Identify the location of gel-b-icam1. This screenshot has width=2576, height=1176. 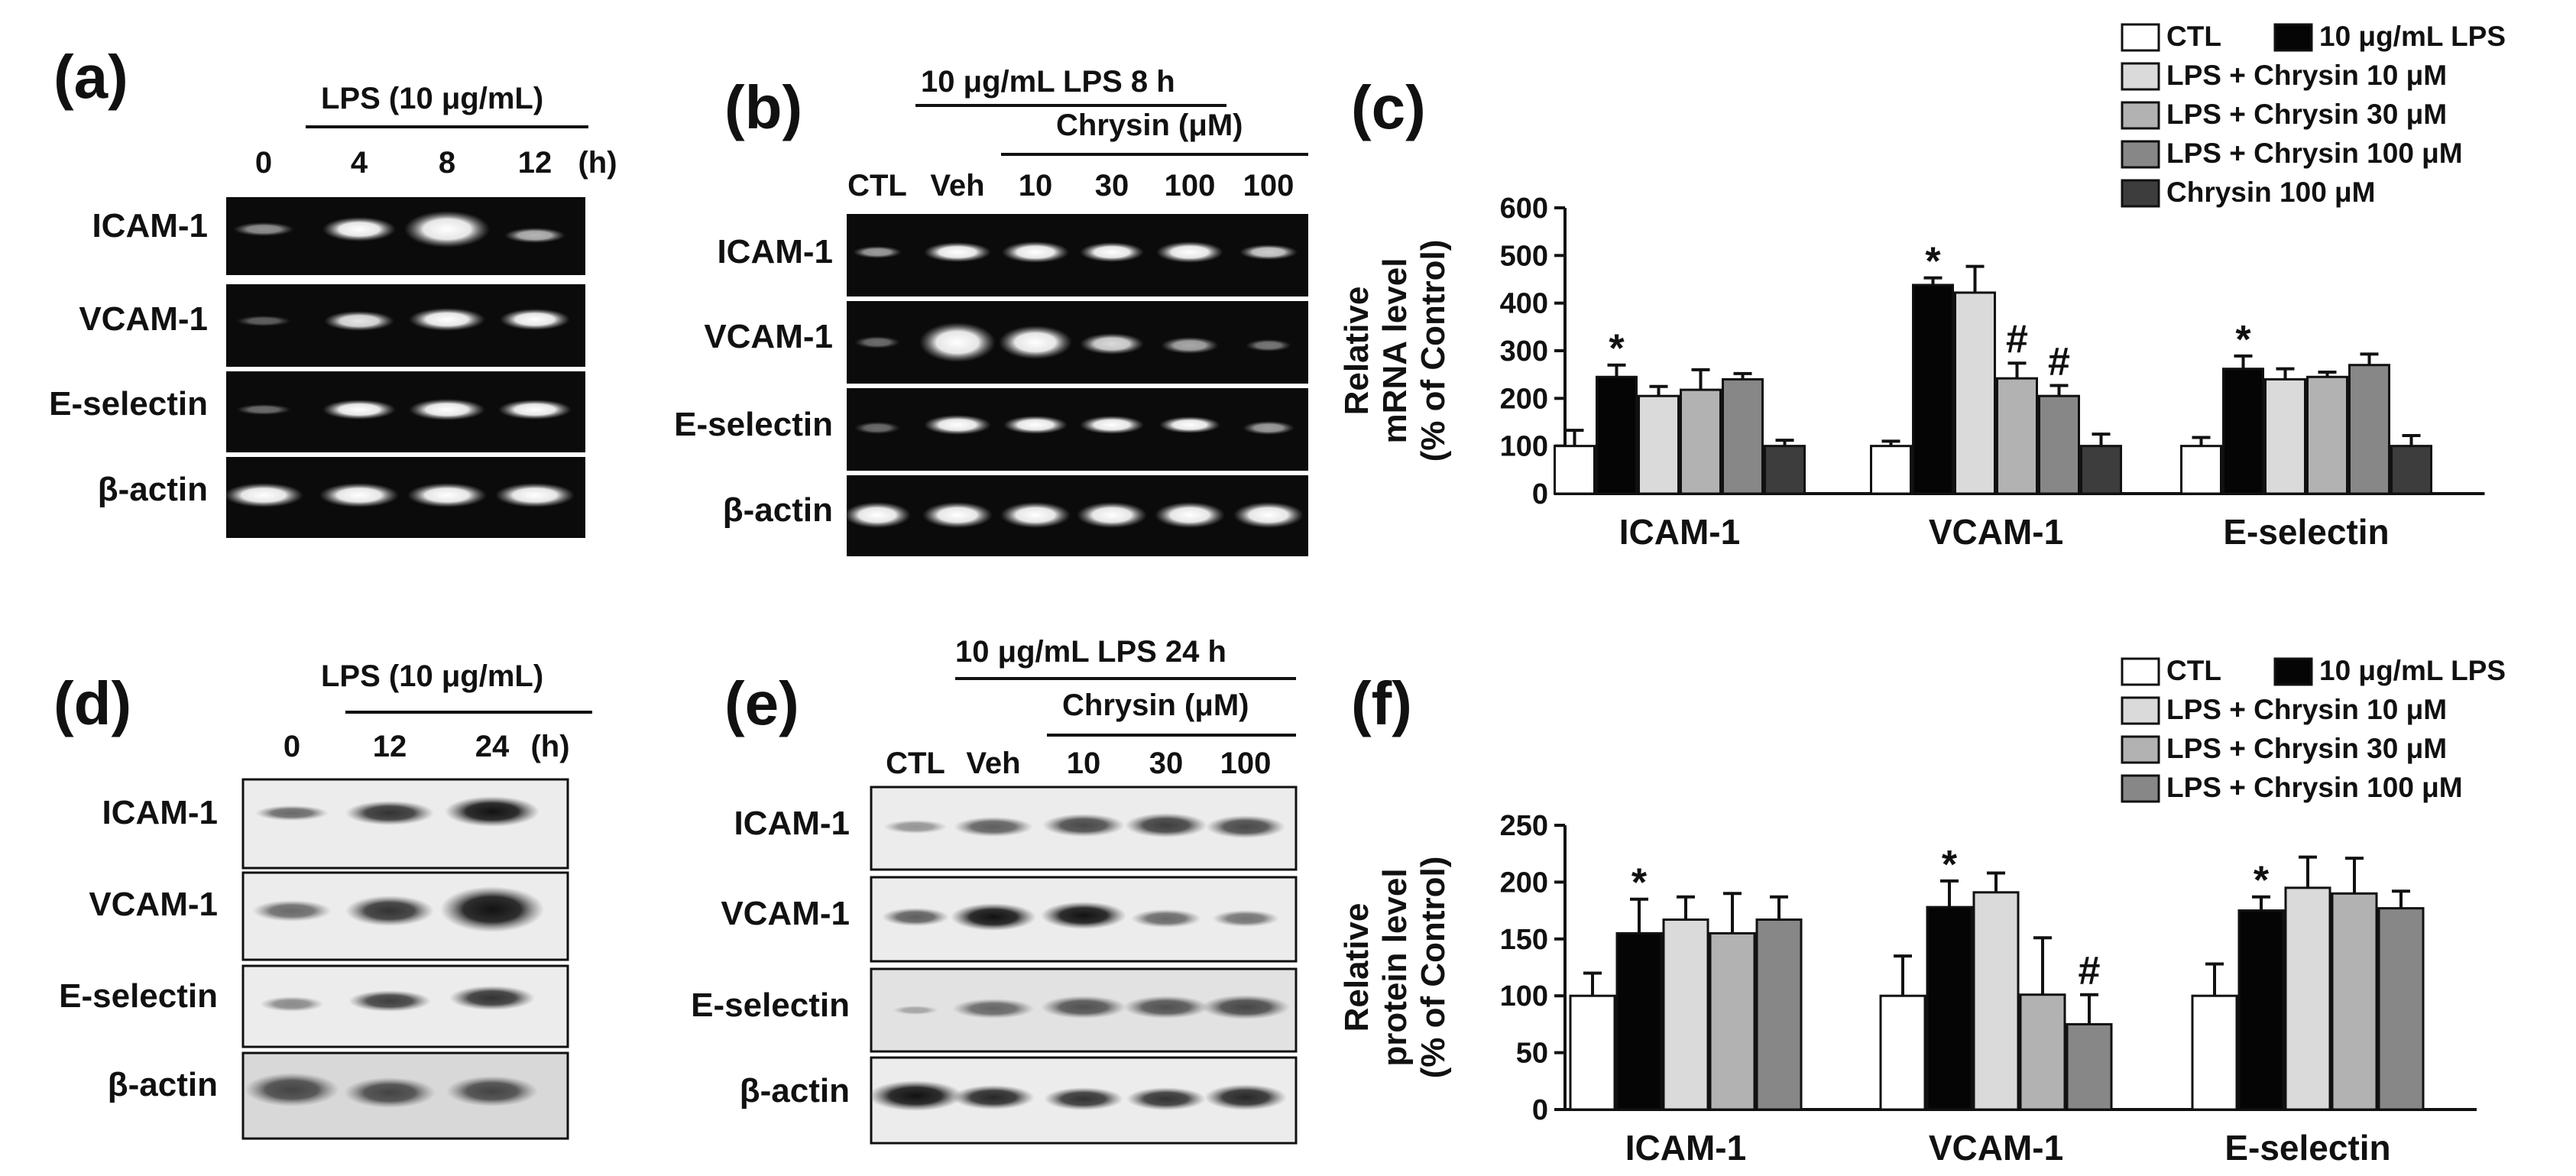
(1077, 255).